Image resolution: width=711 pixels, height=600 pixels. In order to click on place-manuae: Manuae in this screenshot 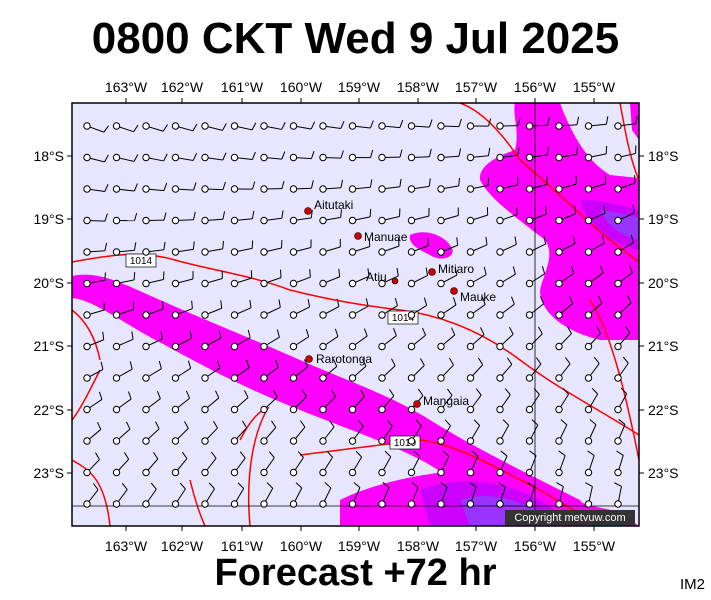, I will do `click(381, 237)`.